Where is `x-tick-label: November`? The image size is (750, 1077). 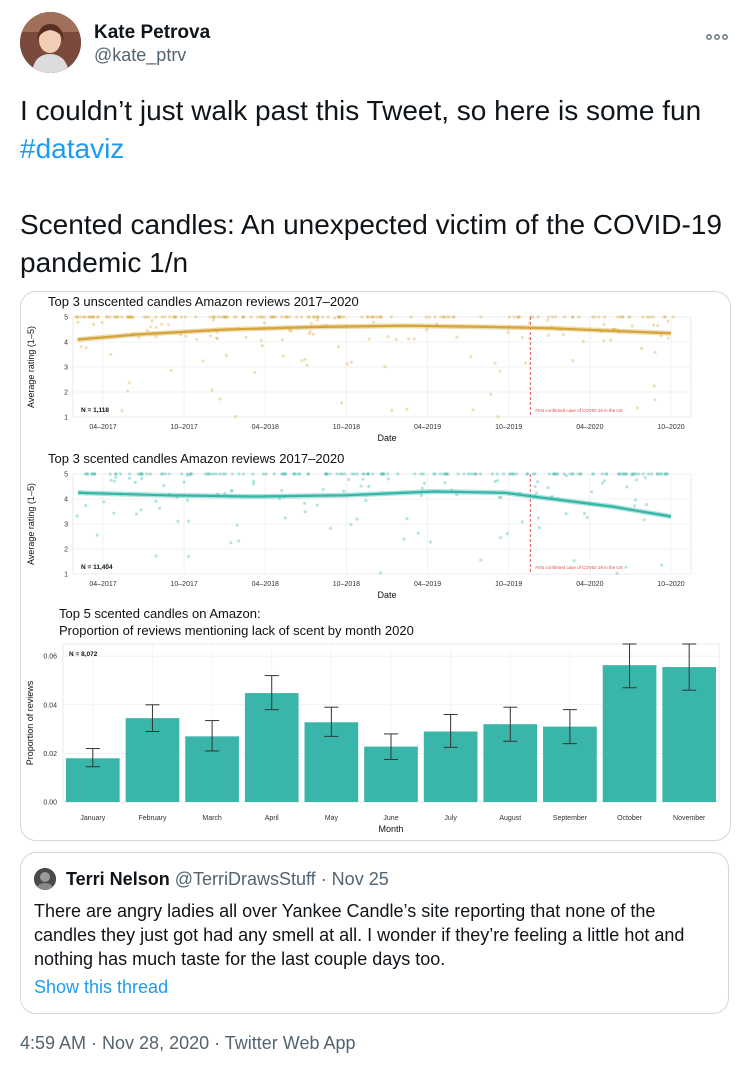
x-tick-label: November is located at coordinates (689, 818).